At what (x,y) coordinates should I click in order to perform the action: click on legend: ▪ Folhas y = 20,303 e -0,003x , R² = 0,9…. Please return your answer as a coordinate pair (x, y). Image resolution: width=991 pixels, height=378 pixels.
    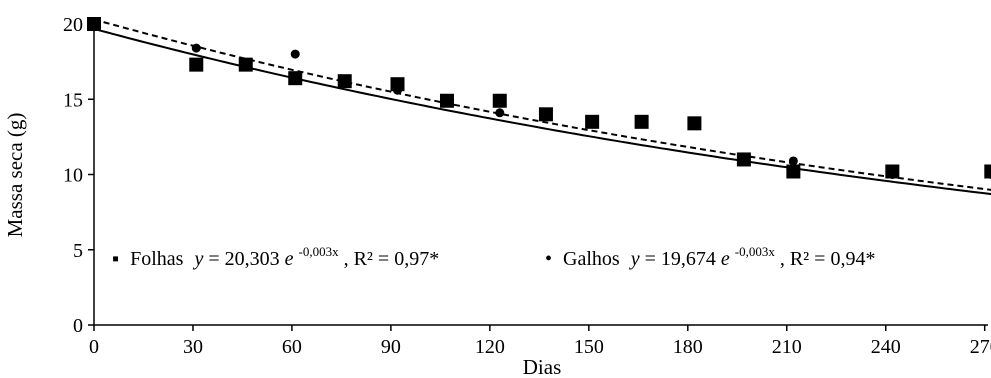
    Looking at the image, I should click on (493, 254).